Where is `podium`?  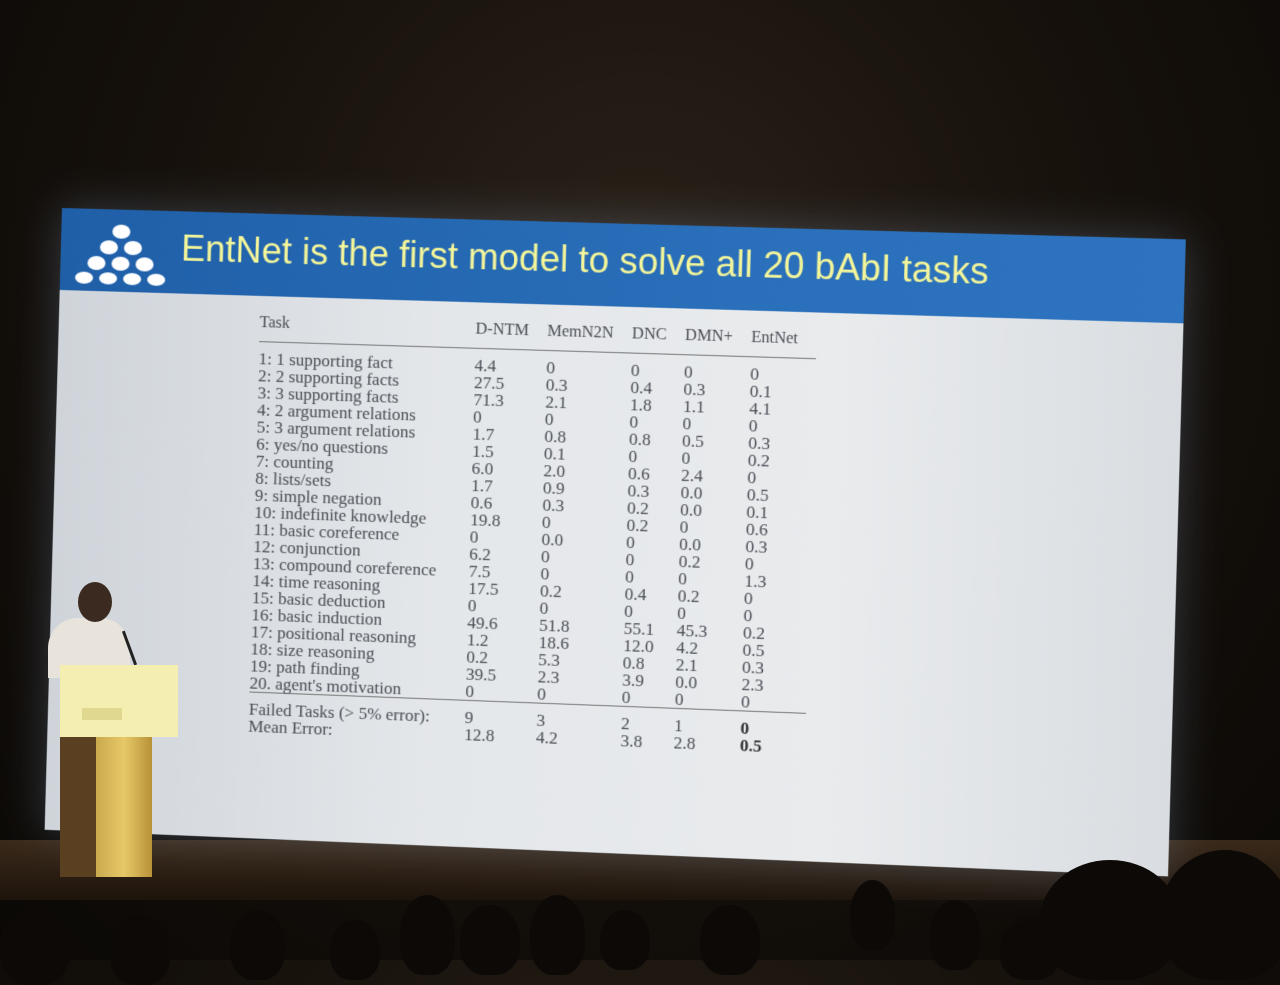
podium is located at coordinates (119, 701).